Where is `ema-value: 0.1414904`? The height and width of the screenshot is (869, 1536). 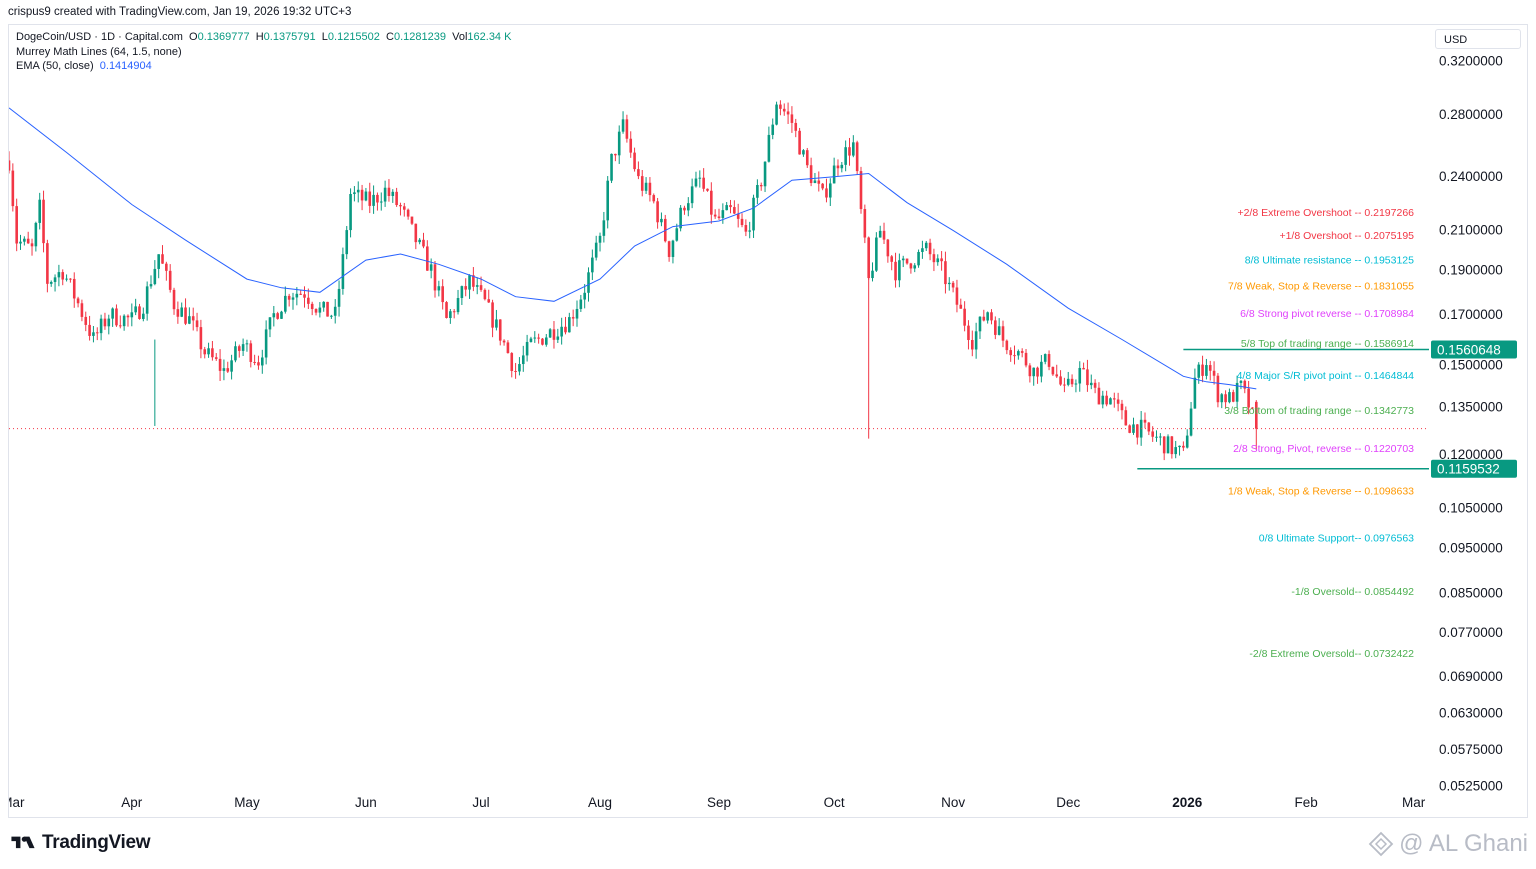
ema-value: 0.1414904 is located at coordinates (125, 66).